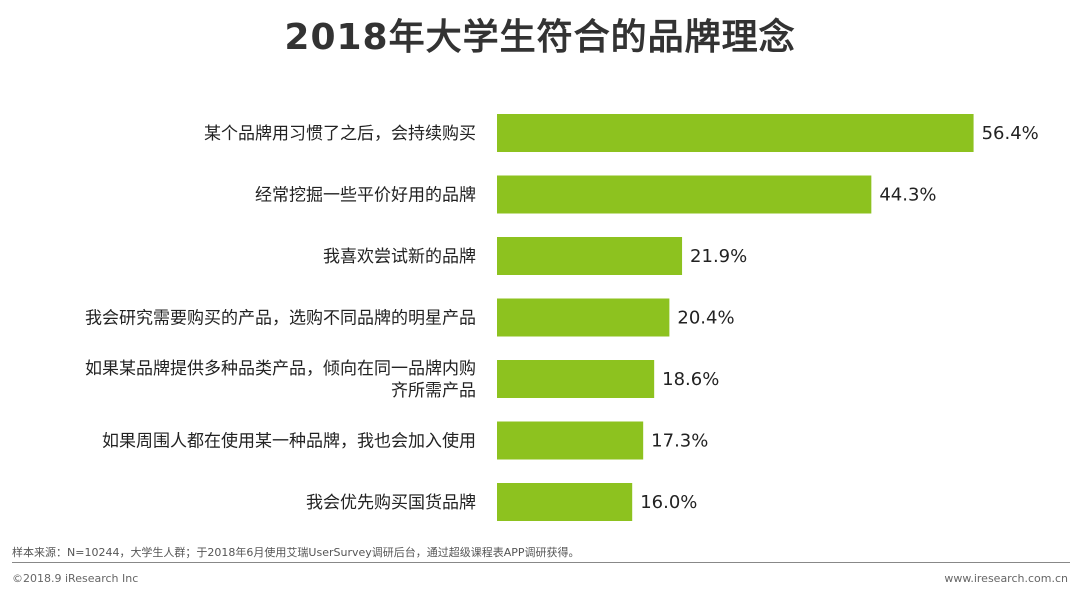 The width and height of the screenshot is (1080, 596). What do you see at coordinates (907, 195) in the screenshot?
I see `bar-value-label: 44.3%` at bounding box center [907, 195].